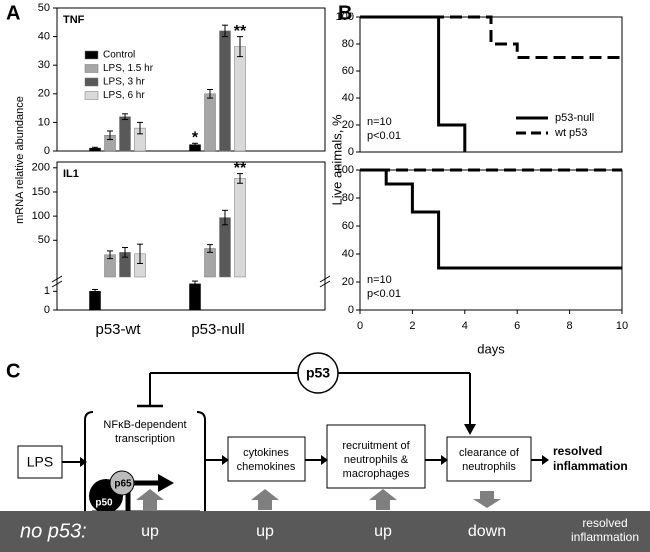 The image size is (650, 552). What do you see at coordinates (74, 20) in the screenshot?
I see `plot-title: TNF` at bounding box center [74, 20].